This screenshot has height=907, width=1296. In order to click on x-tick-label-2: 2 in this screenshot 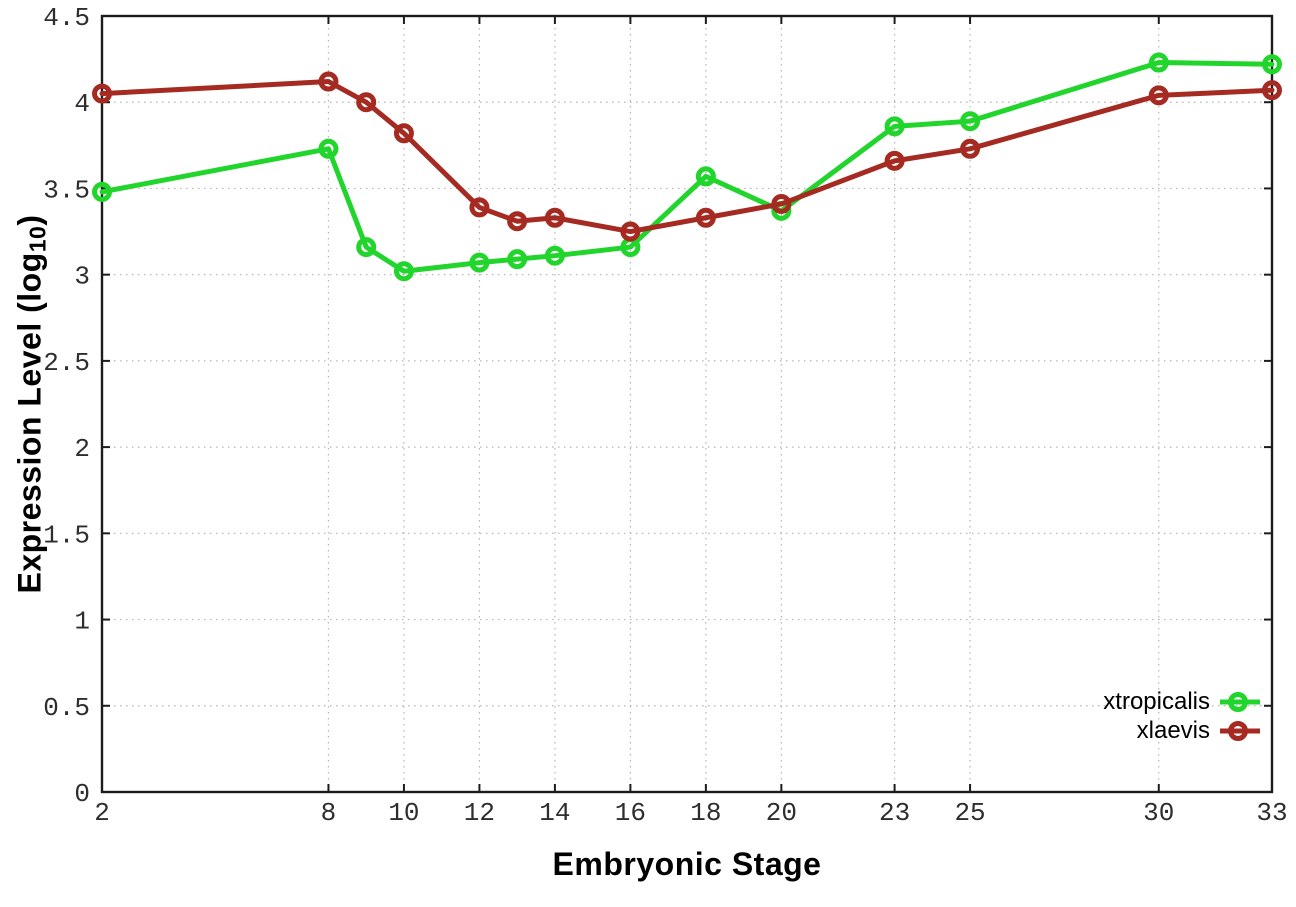, I will do `click(102, 813)`.